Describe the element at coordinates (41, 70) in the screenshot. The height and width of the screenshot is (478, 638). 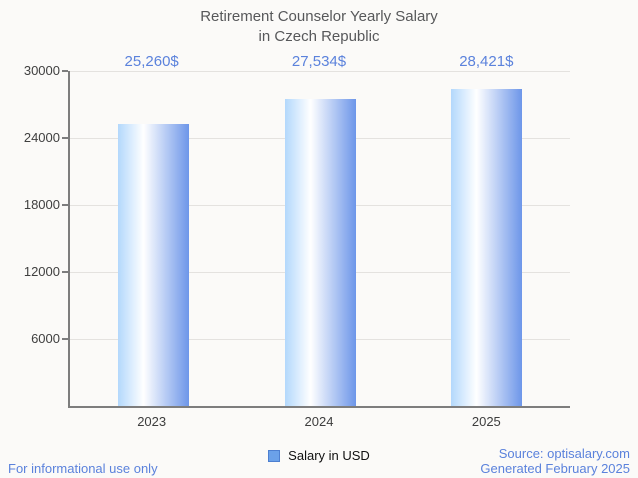
I see `y-tick-label: 30000` at that location.